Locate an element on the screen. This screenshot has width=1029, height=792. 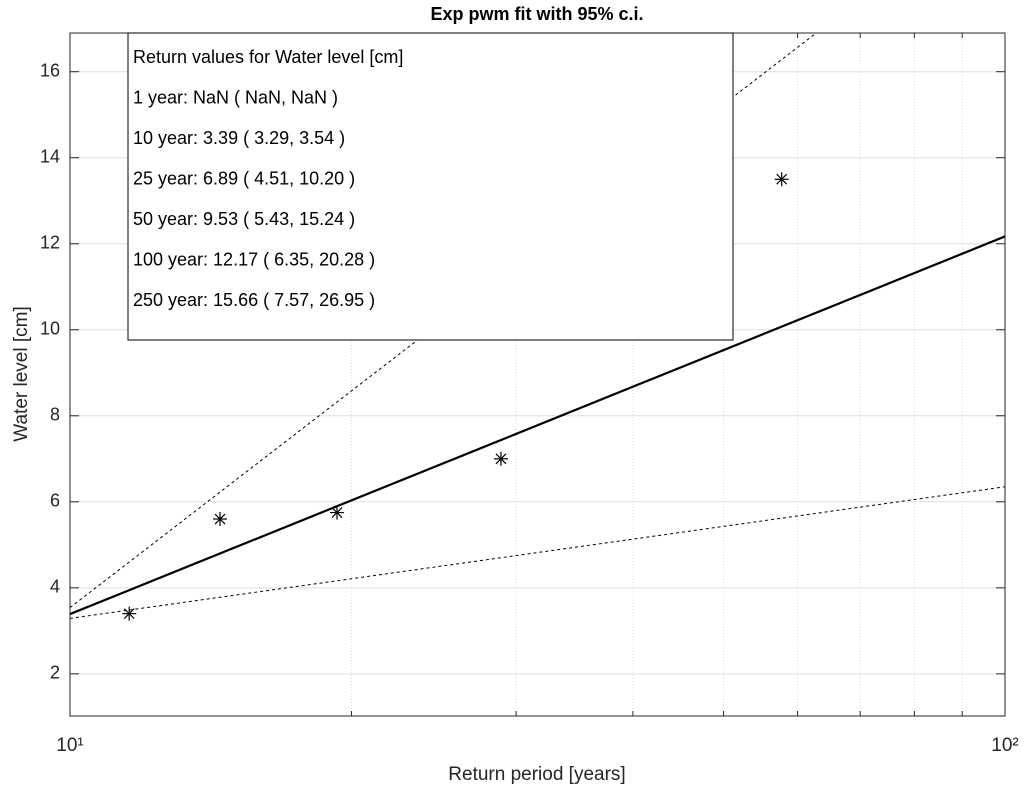
y-tick-label: 10 is located at coordinates (50, 329).